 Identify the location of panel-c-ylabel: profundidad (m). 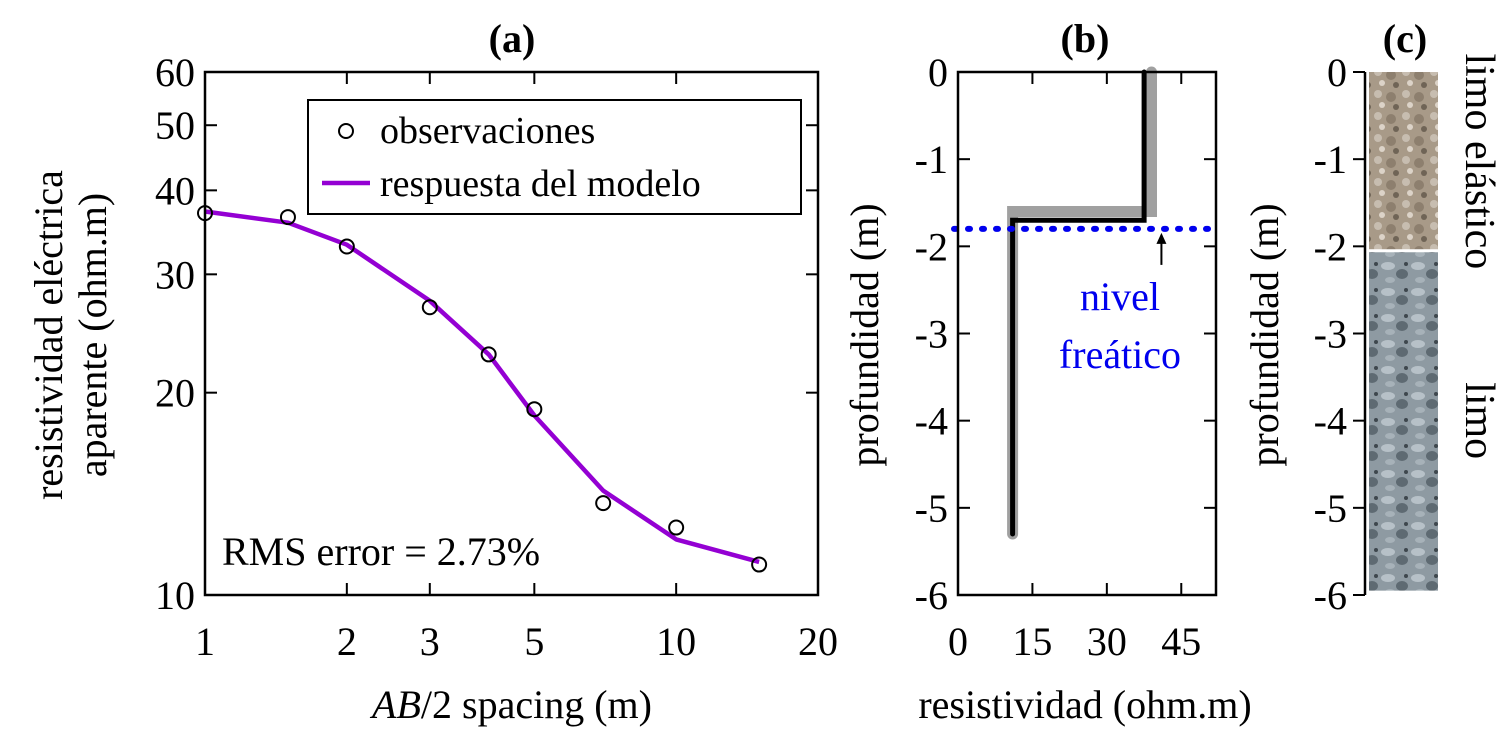
(1264, 334).